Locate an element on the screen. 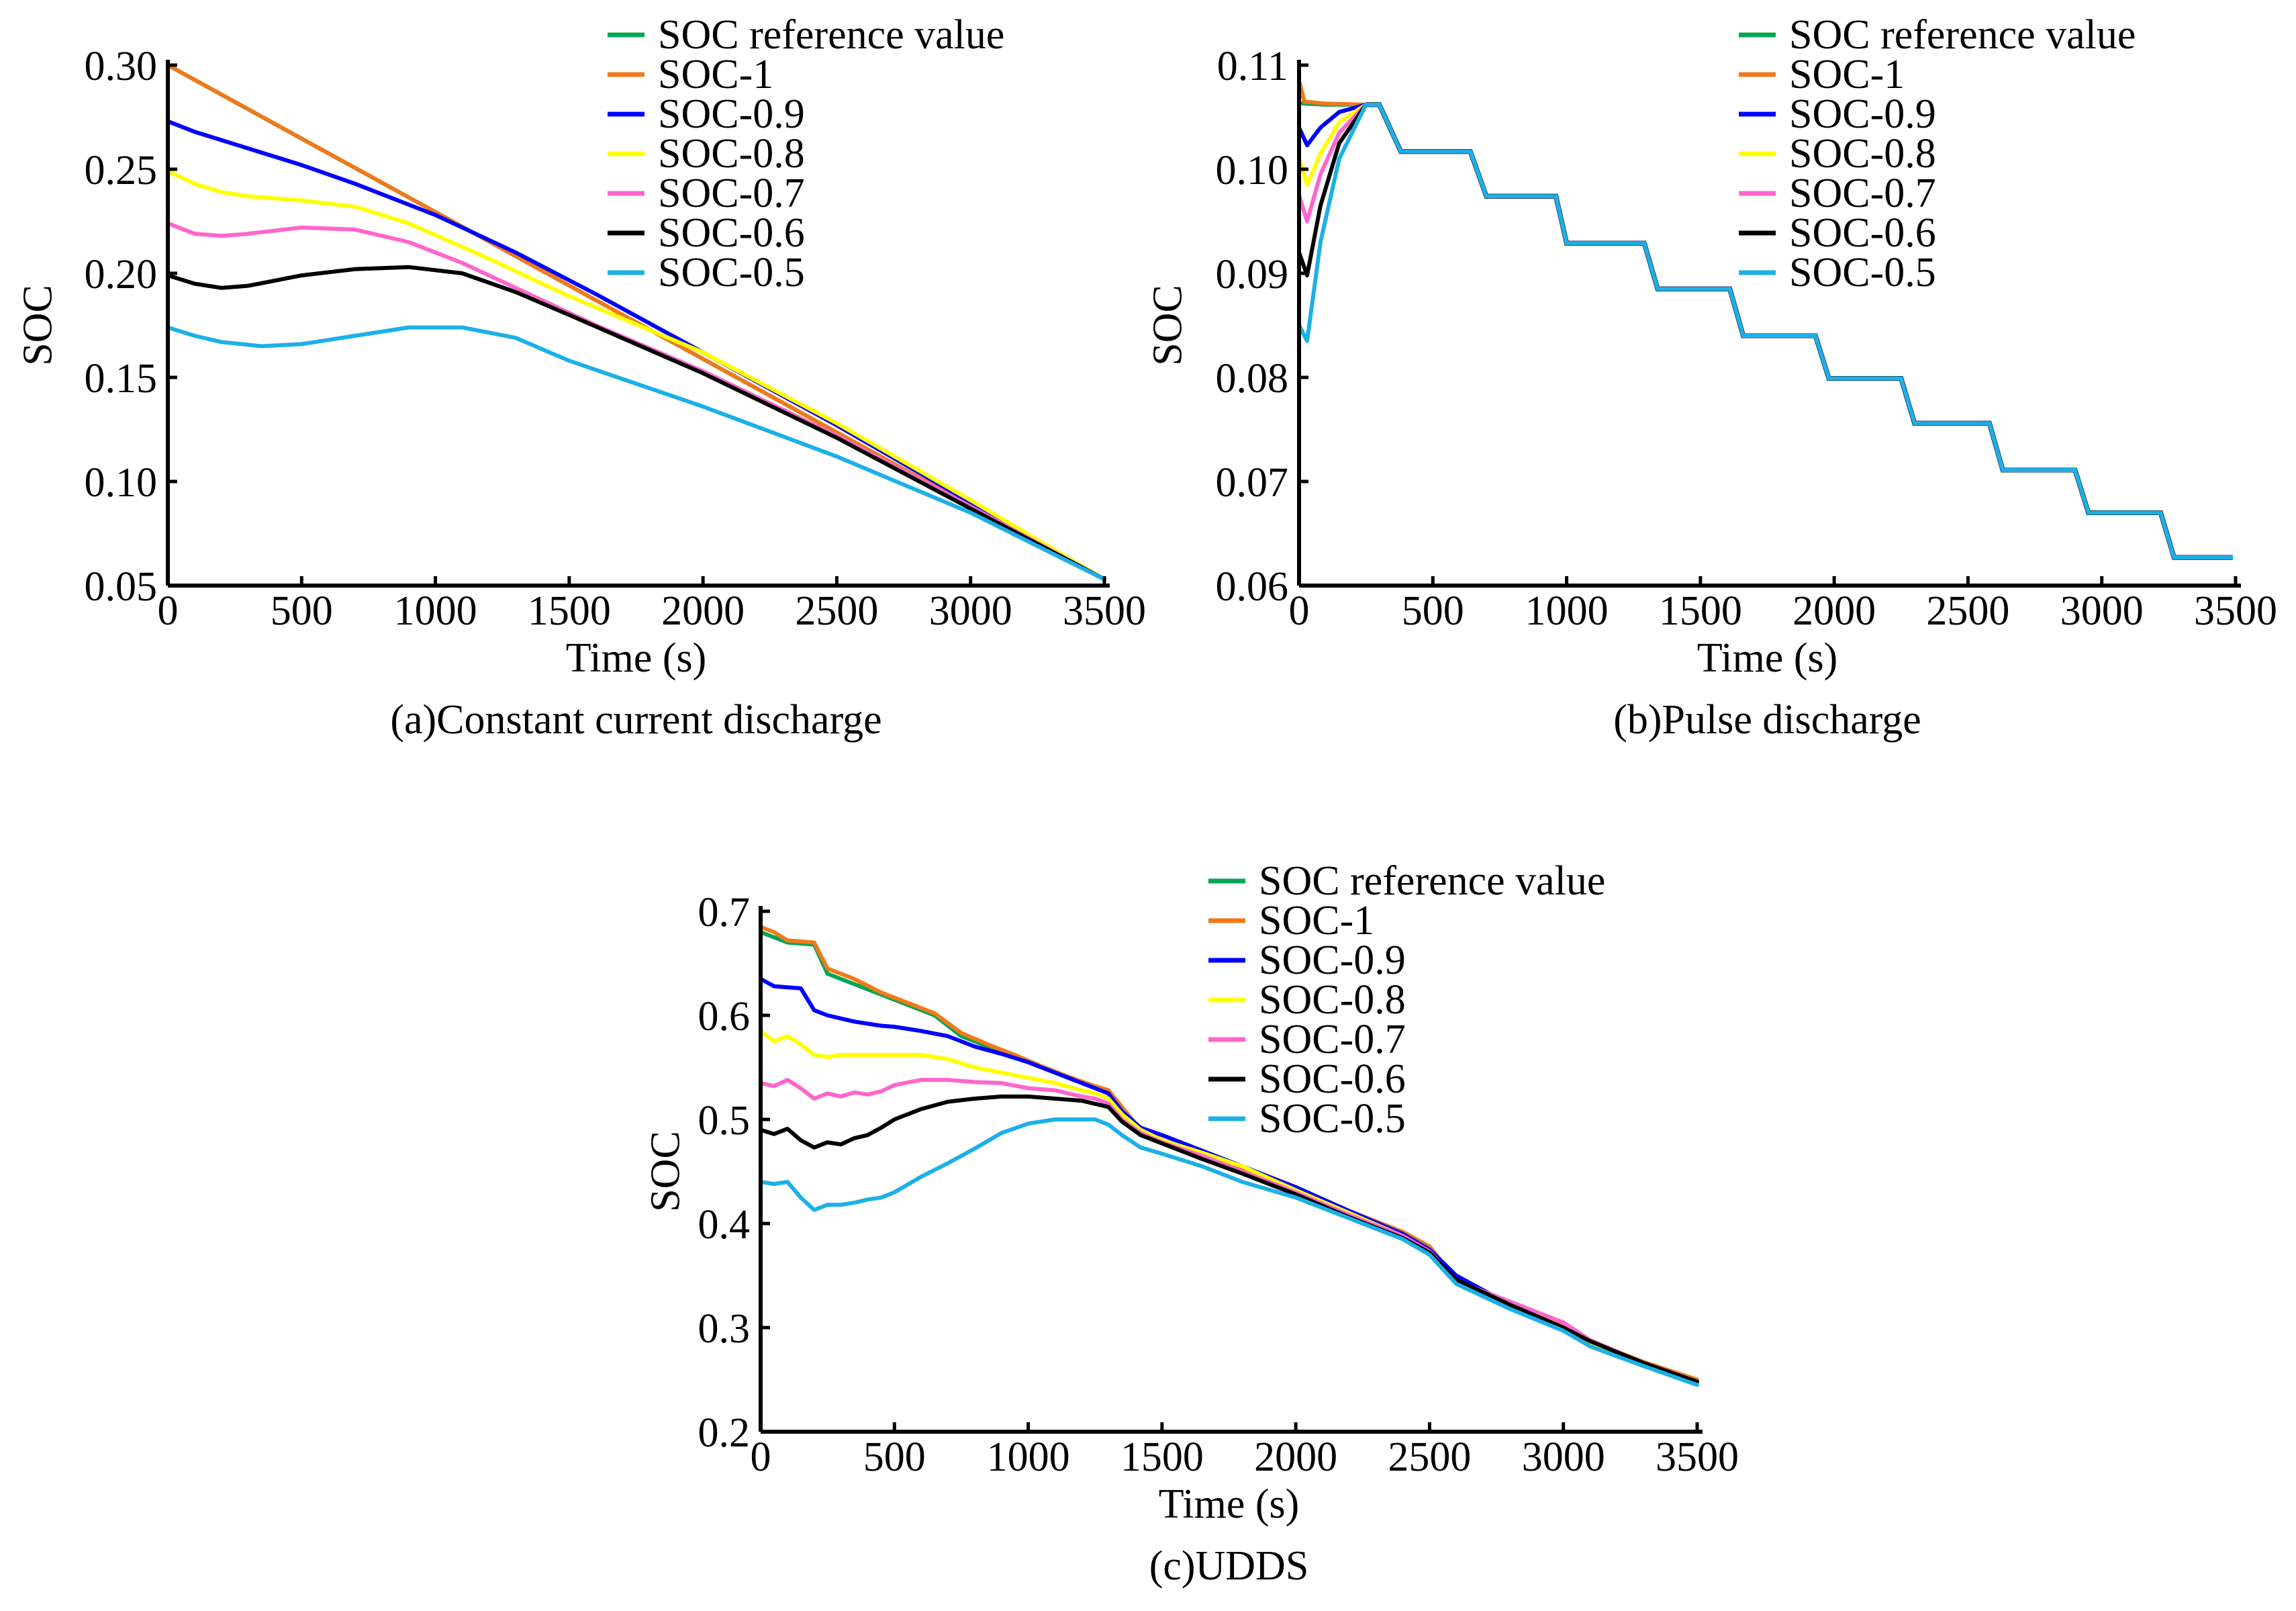  y-tick-label: 0.08 is located at coordinates (1253, 379).